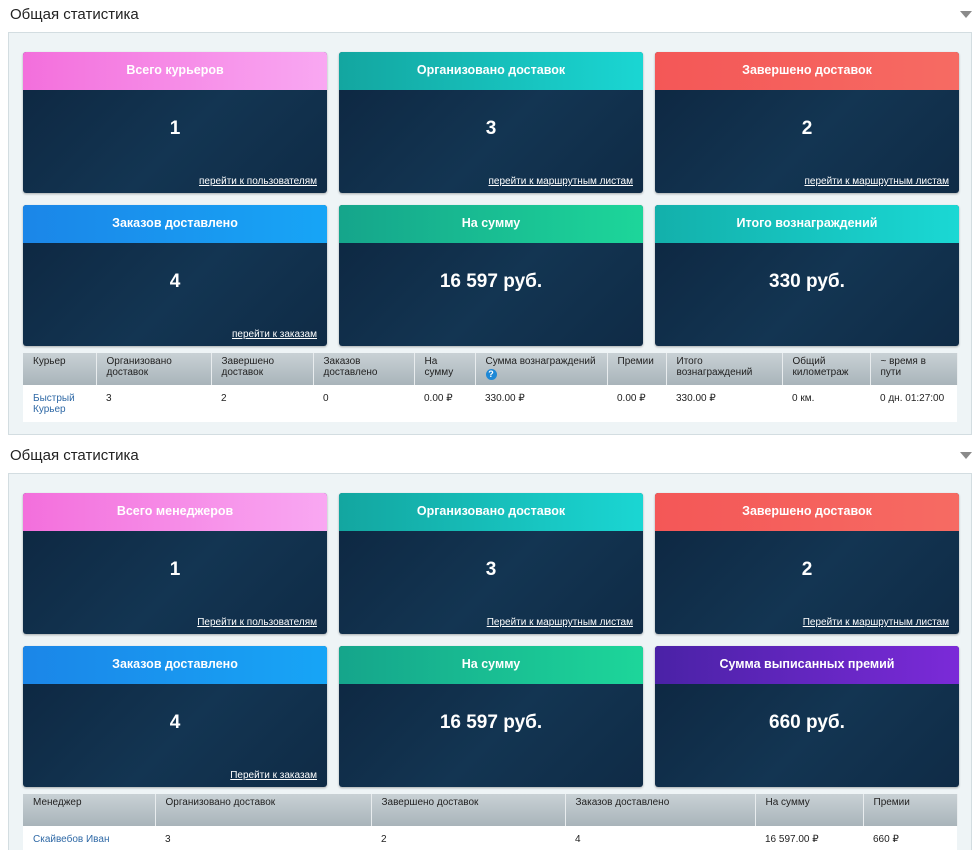 This screenshot has width=980, height=850. Describe the element at coordinates (910, 810) in the screenshot. I see `column-header: Премии` at that location.